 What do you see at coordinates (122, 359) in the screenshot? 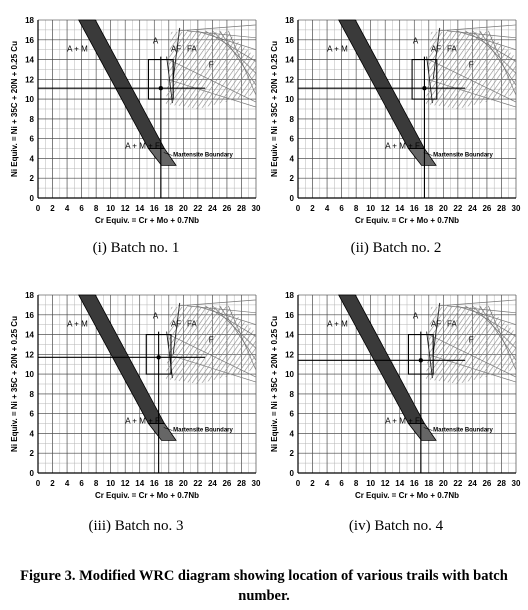
I see `martensite-band-upper` at bounding box center [122, 359].